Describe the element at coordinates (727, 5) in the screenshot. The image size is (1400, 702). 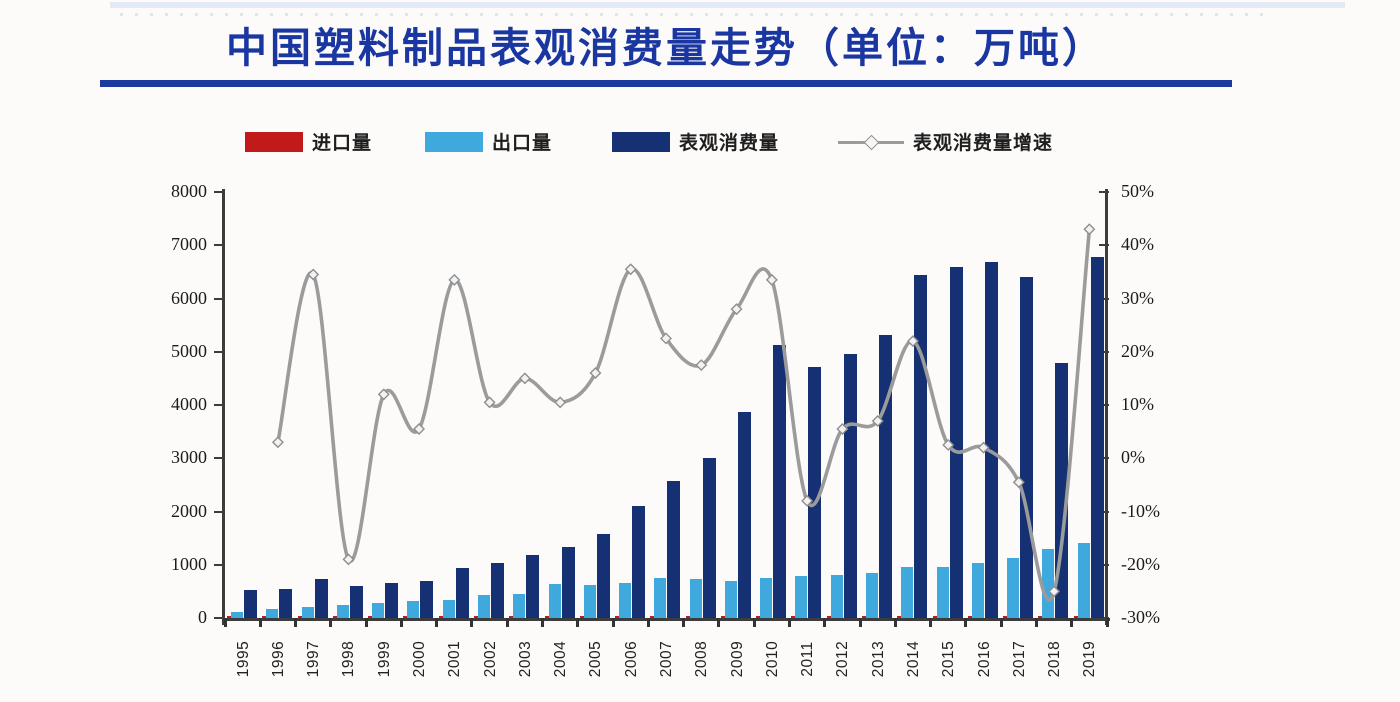
I see `cropped-content-remnant-line` at that location.